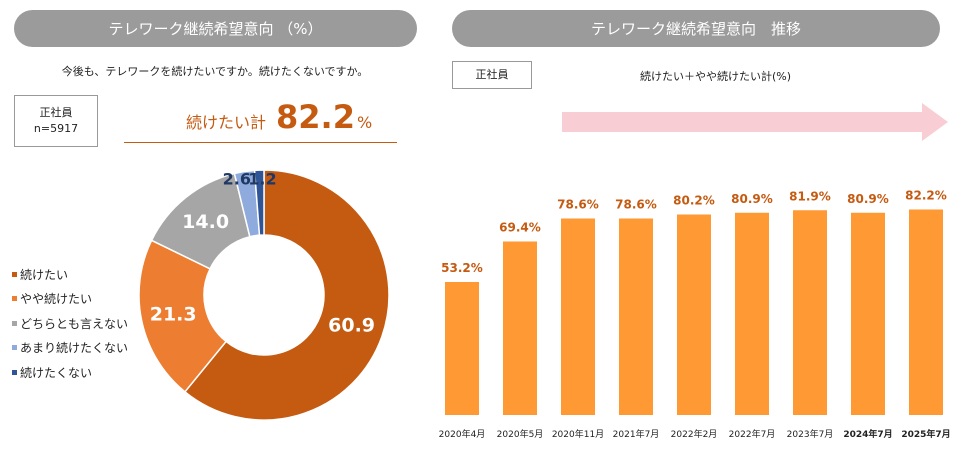  Describe the element at coordinates (215, 71) in the screenshot. I see `survey-question: 今後も、テレワークを続けたいですか。続けたくないですか。` at that location.